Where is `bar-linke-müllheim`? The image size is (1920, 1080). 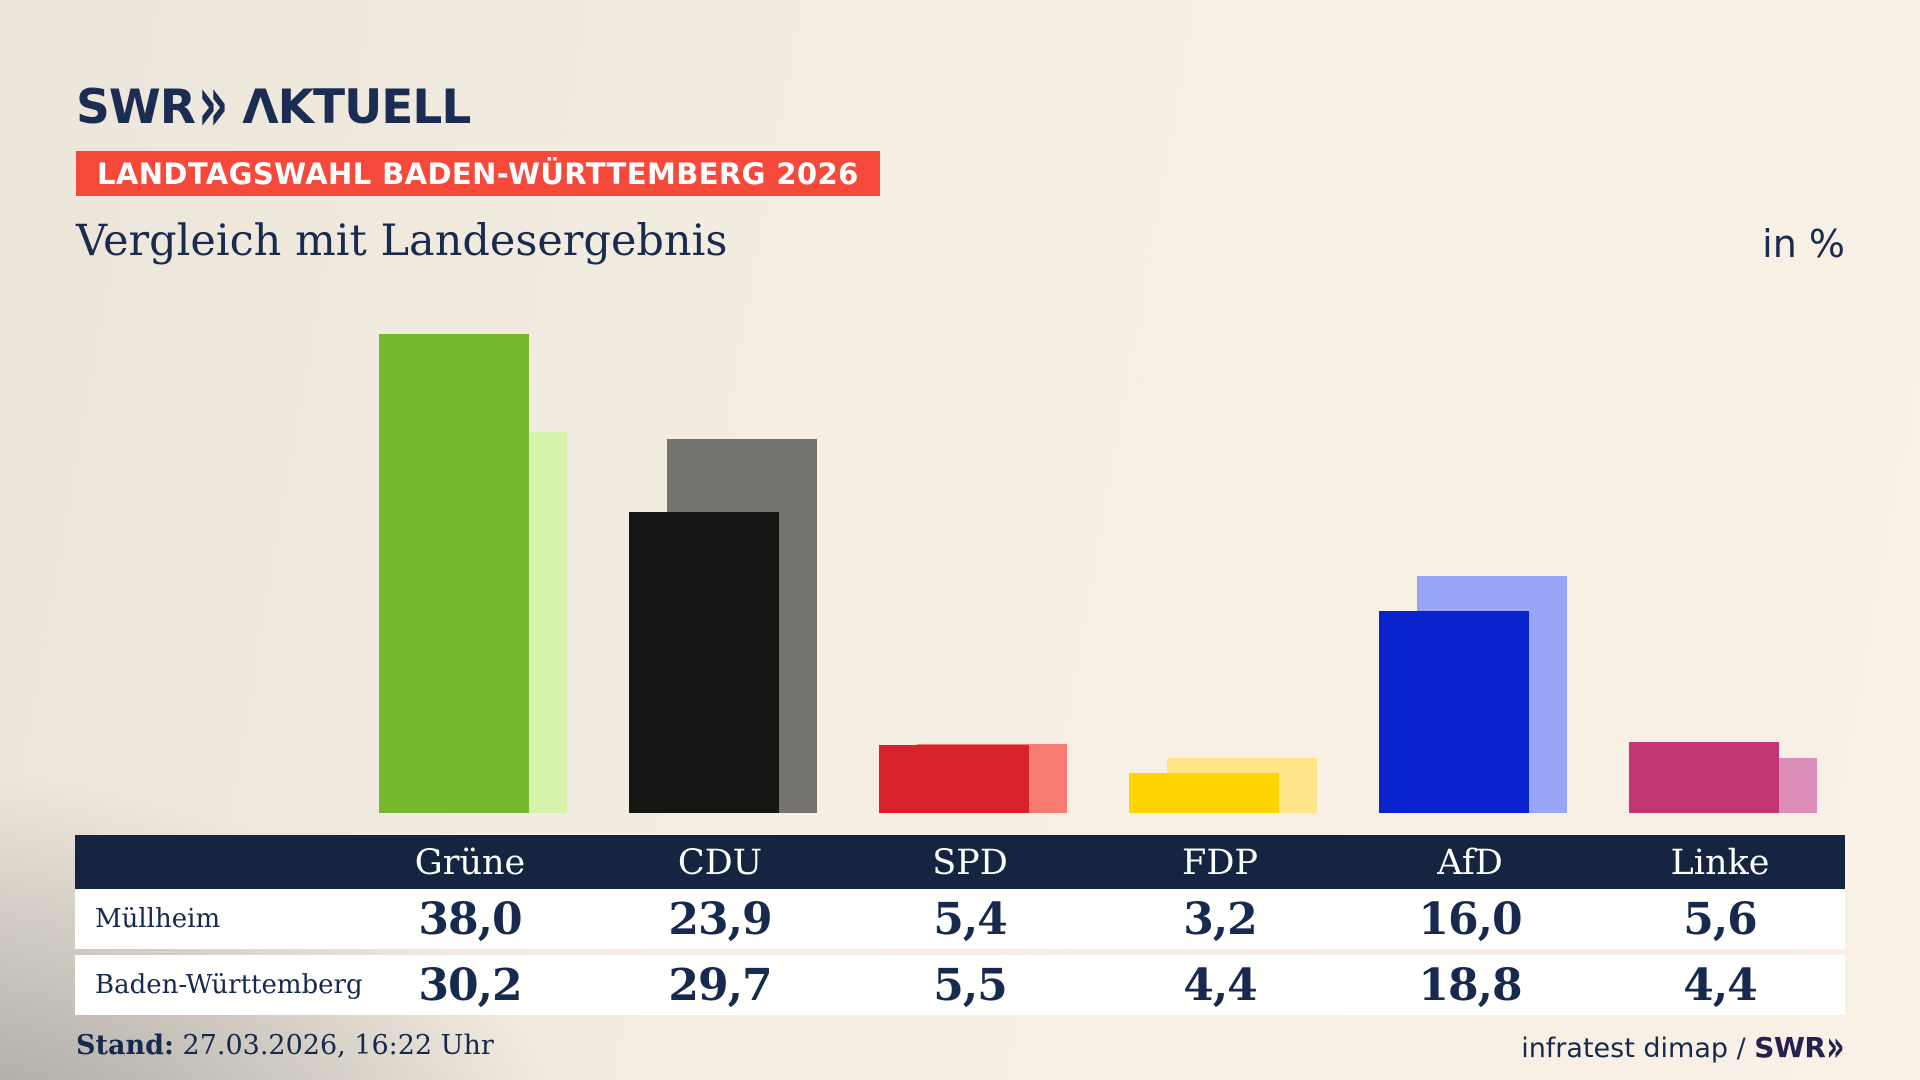
bar-linke-müllheim is located at coordinates (1704, 777).